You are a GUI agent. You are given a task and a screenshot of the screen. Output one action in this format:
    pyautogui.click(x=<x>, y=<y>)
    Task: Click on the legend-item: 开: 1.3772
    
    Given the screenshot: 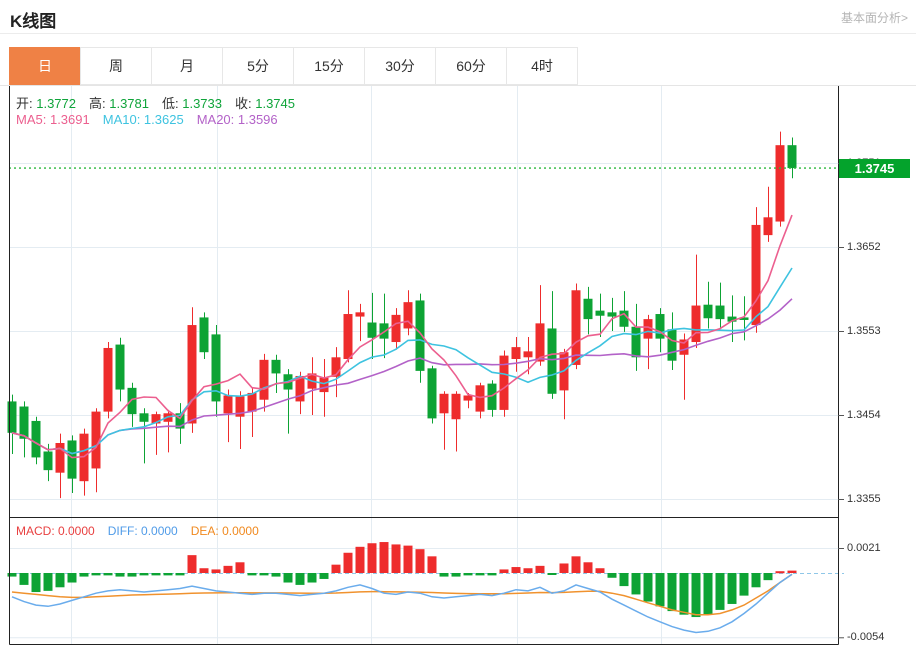 What is the action you would take?
    pyautogui.click(x=46, y=103)
    